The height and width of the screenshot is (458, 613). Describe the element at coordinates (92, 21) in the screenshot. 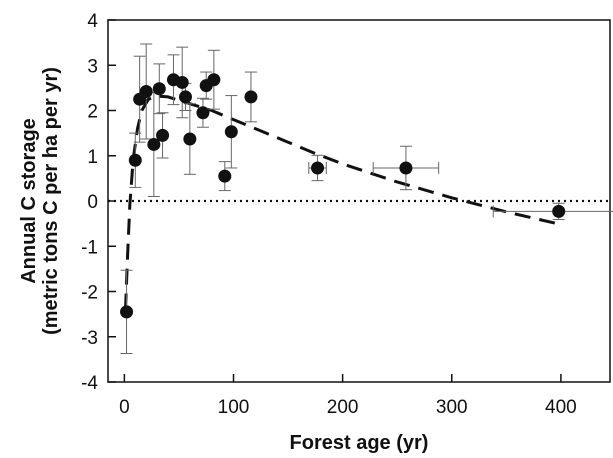

I see `y-tick-label-4: 4` at that location.